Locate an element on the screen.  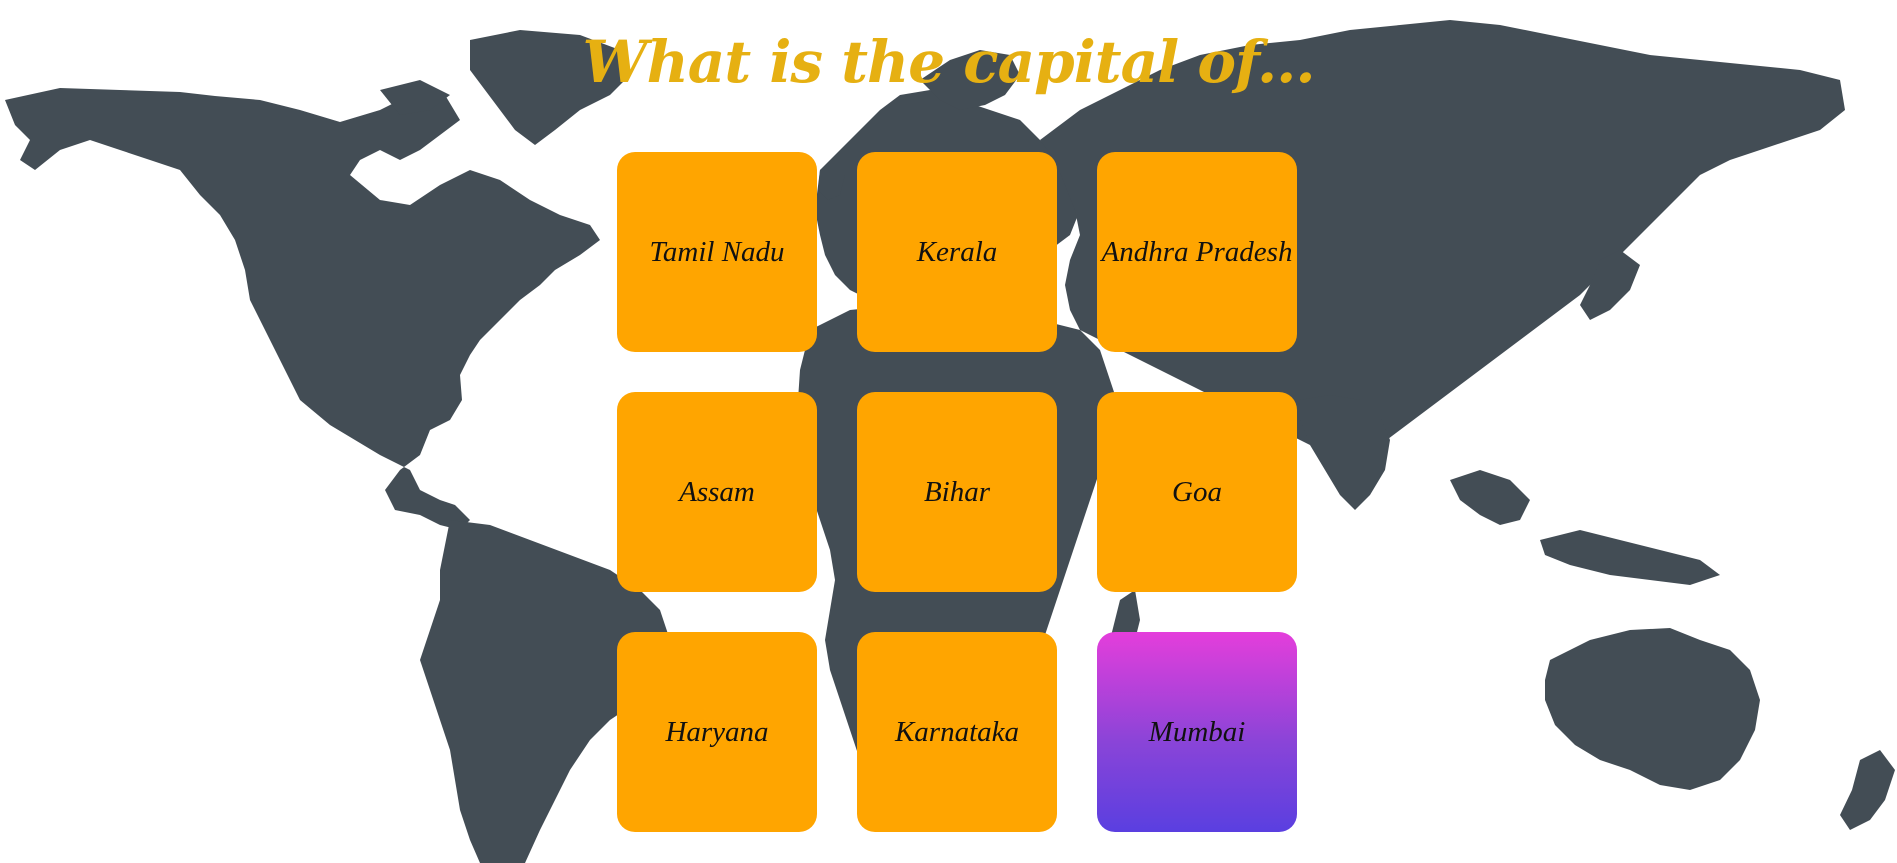
answer-card-andhra-pradesh: Andhra Pradesh is located at coordinates (1197, 252).